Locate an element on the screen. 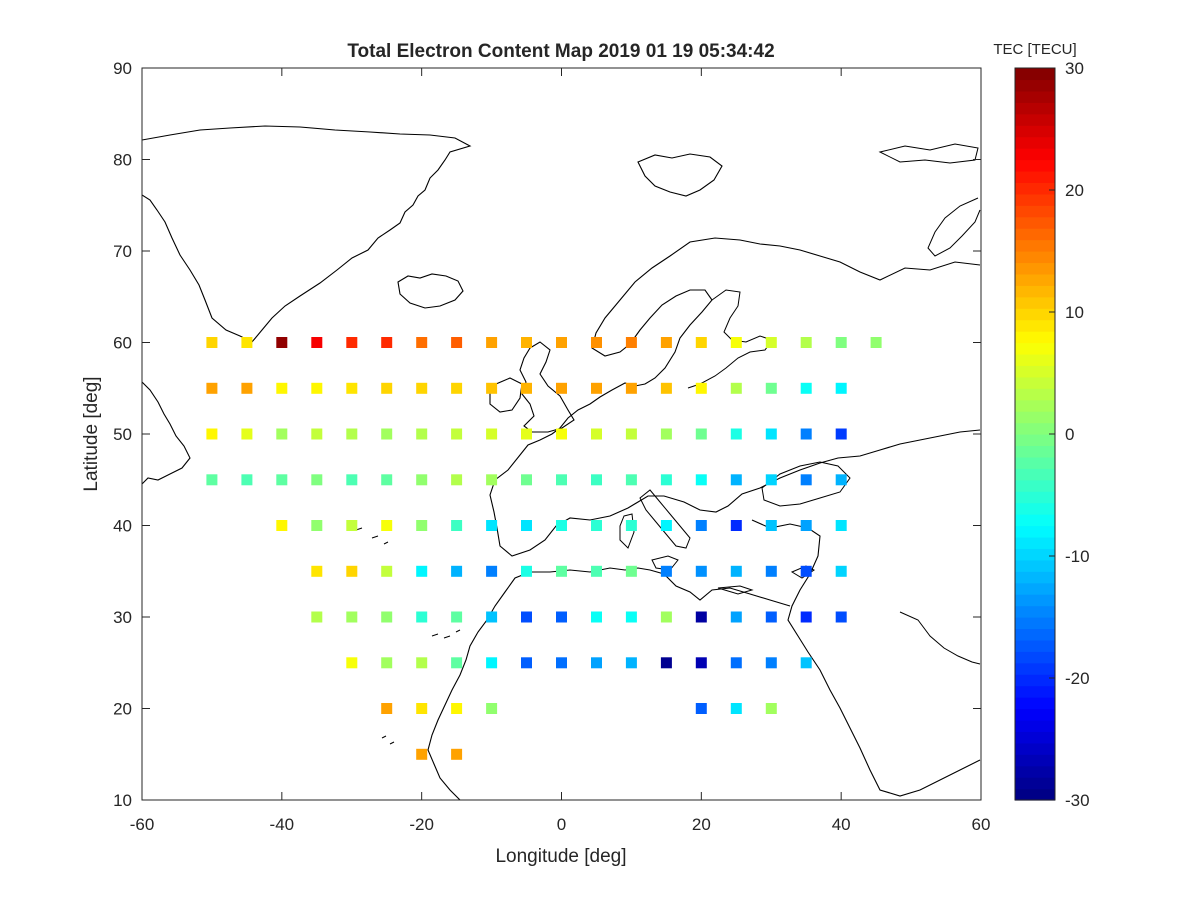 This screenshot has height=900, width=1200. coastline-sardinia is located at coordinates (627, 531).